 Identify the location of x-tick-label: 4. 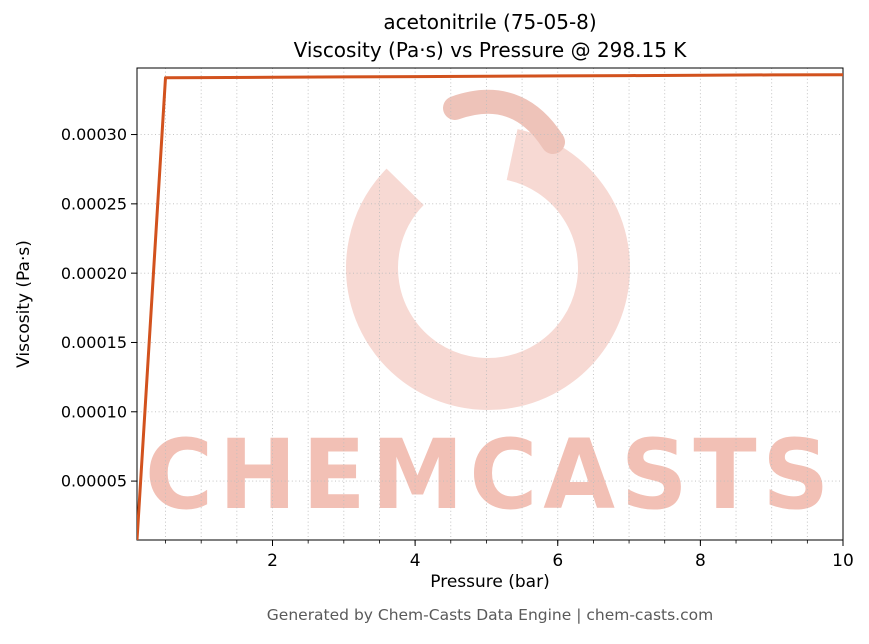
(415, 561).